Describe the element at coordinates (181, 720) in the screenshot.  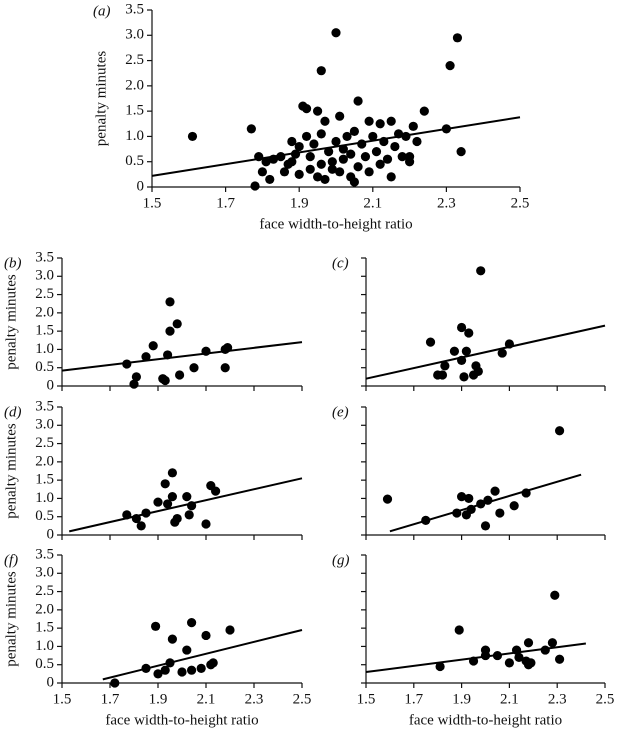
I see `x-axis-label: face width-to-height ratio` at that location.